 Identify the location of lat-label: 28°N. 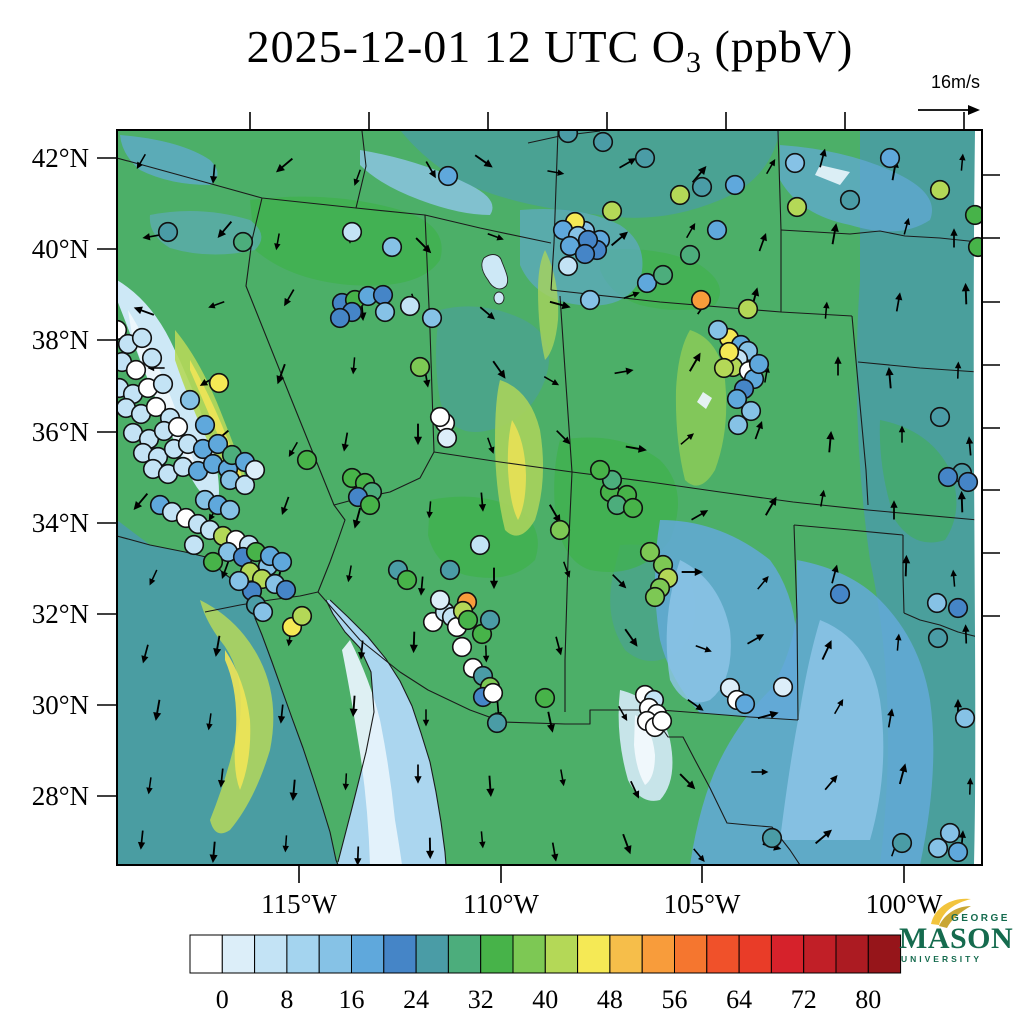
(60, 796).